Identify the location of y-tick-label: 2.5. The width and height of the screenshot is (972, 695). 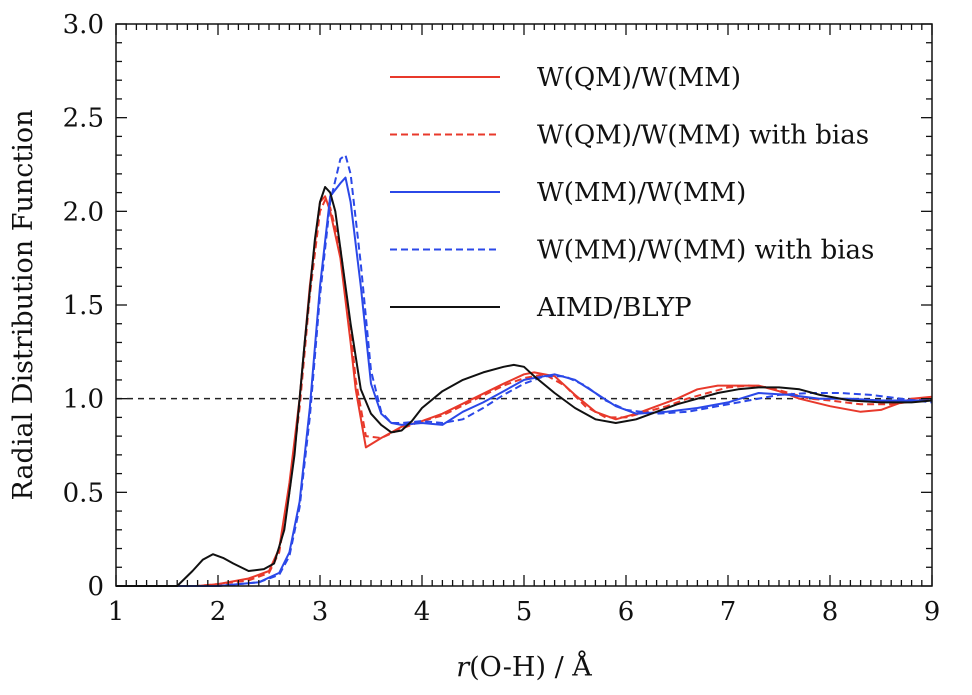
(83, 119).